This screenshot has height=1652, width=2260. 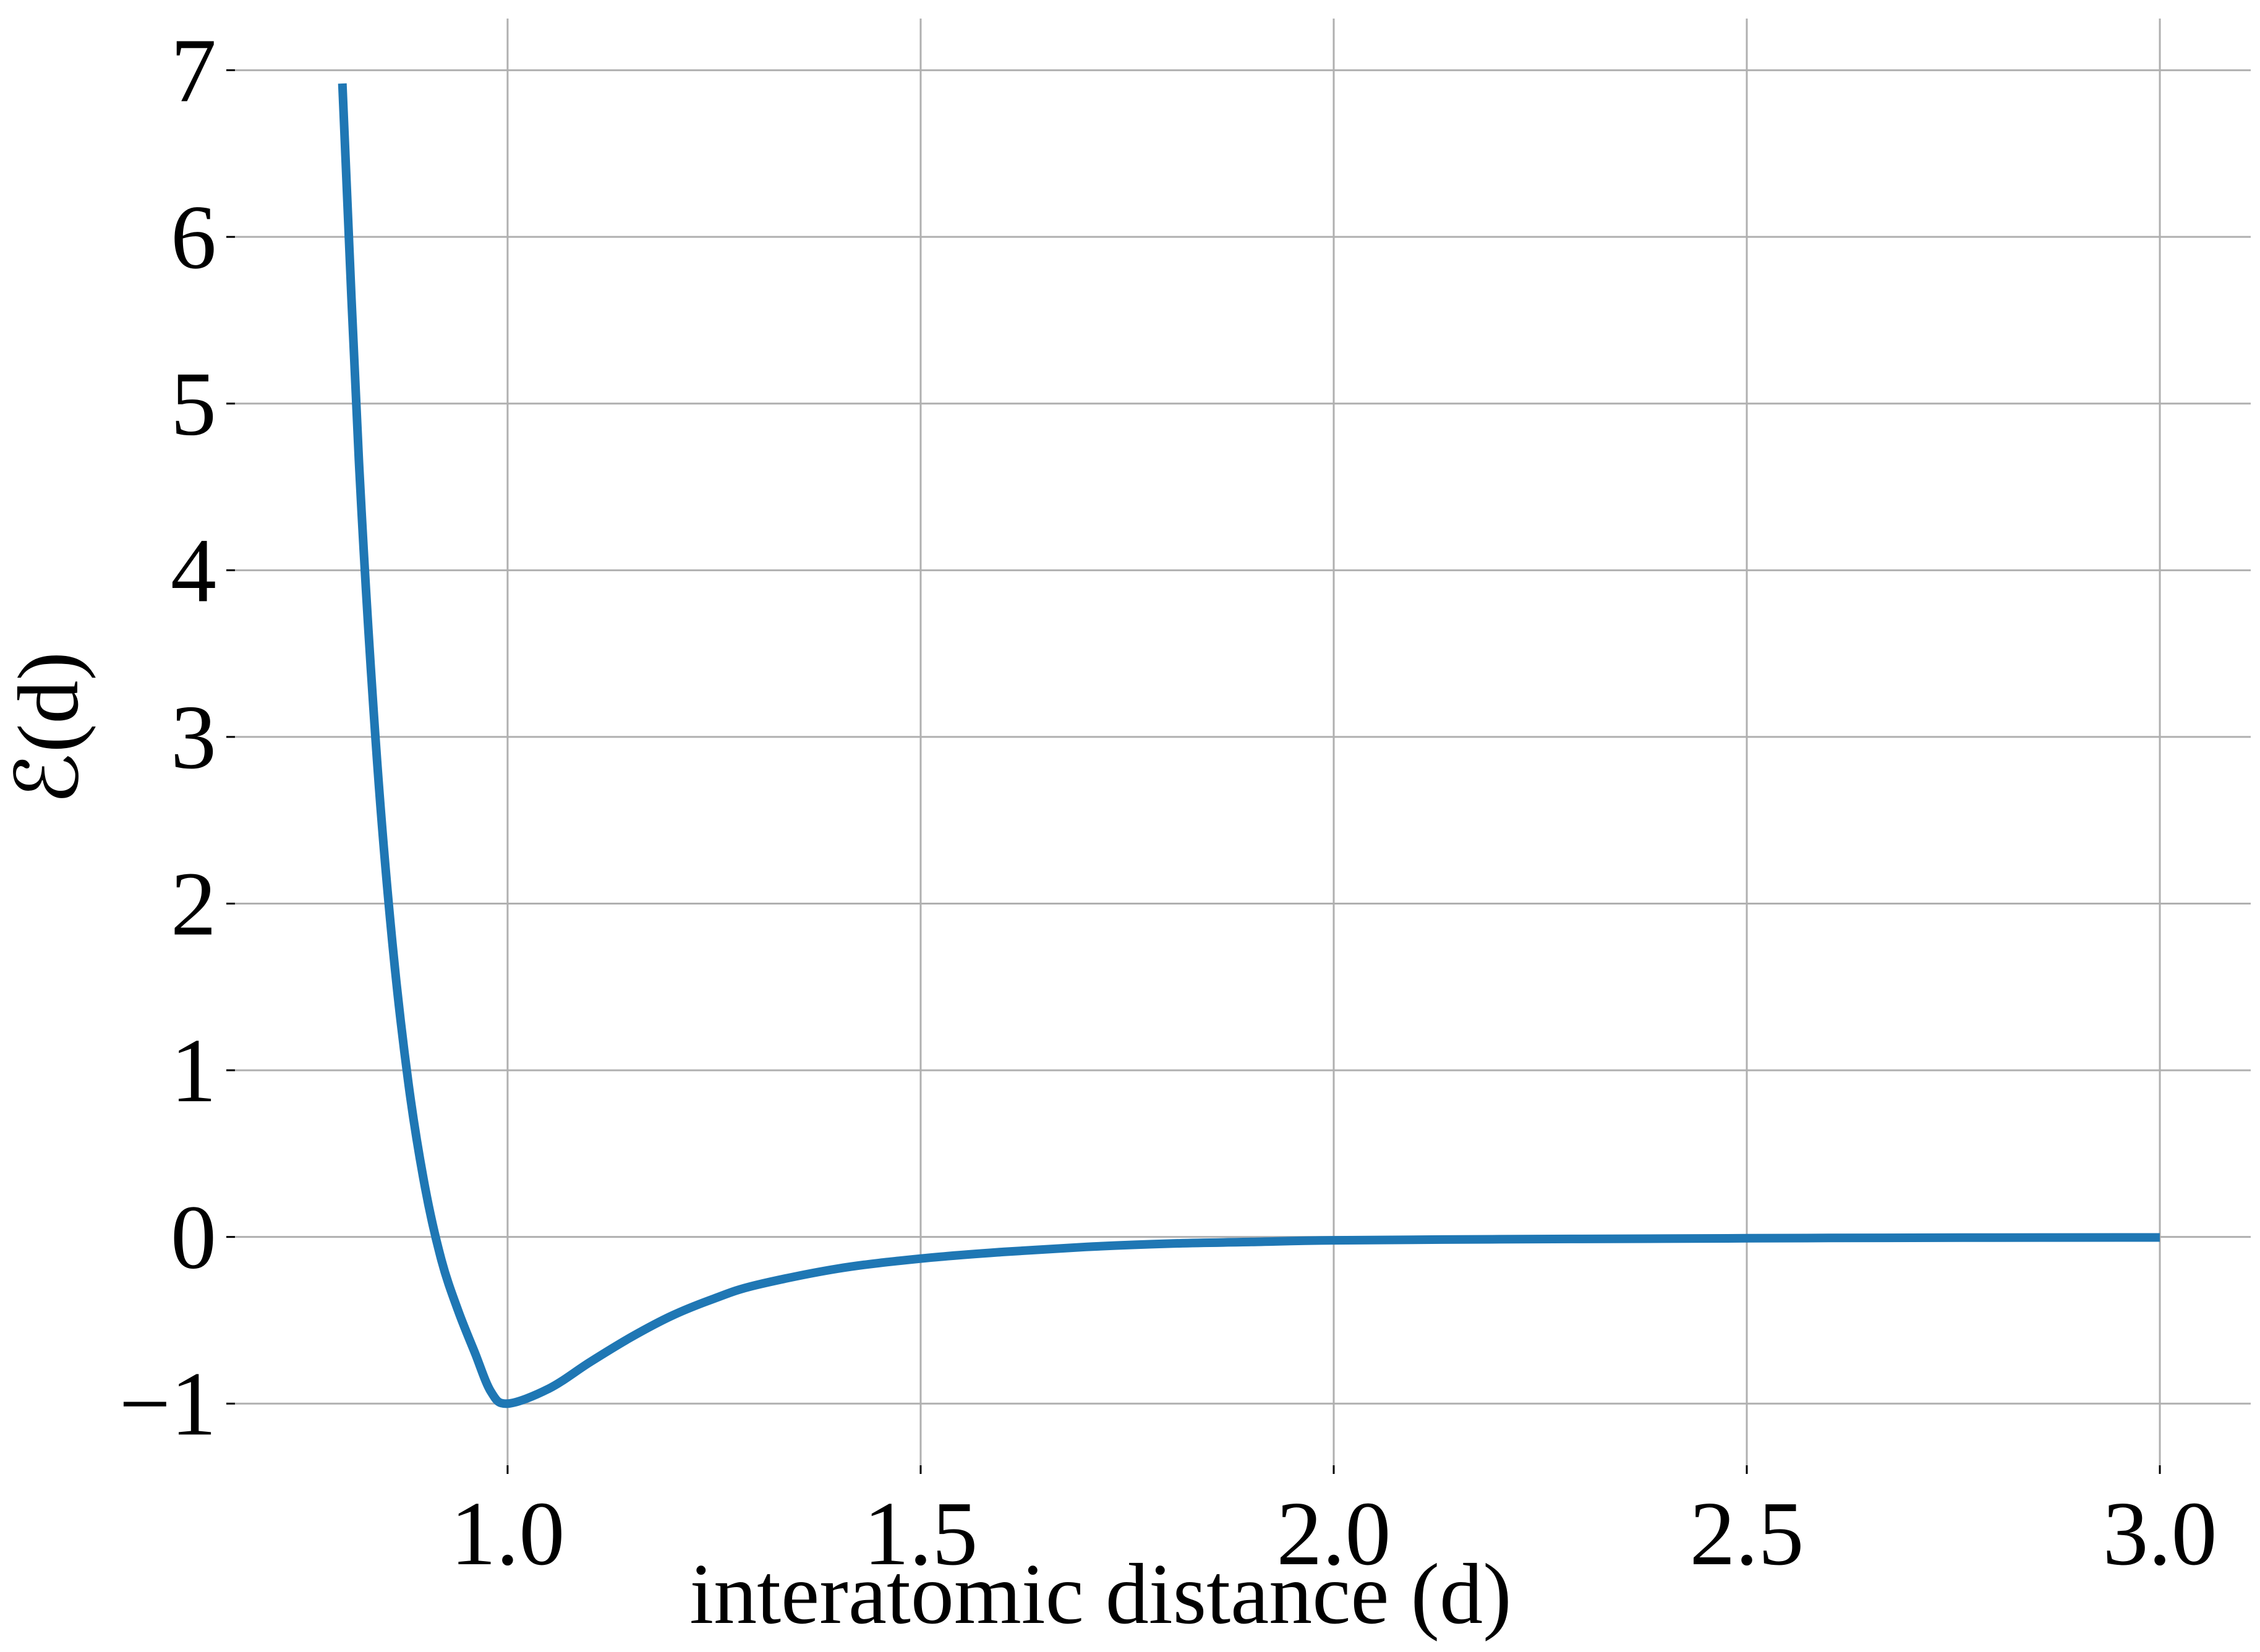 I want to click on x-tick-label: 2.0, so click(x=1333, y=1534).